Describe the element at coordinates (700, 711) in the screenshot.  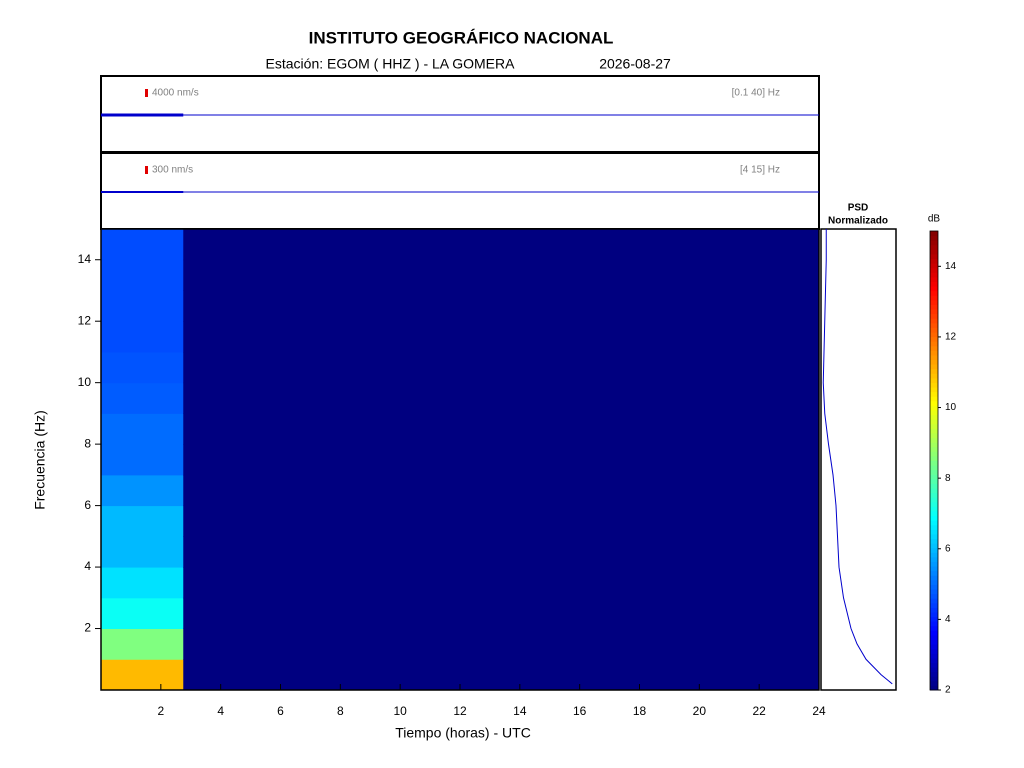
I see `x-tick-label: 20` at that location.